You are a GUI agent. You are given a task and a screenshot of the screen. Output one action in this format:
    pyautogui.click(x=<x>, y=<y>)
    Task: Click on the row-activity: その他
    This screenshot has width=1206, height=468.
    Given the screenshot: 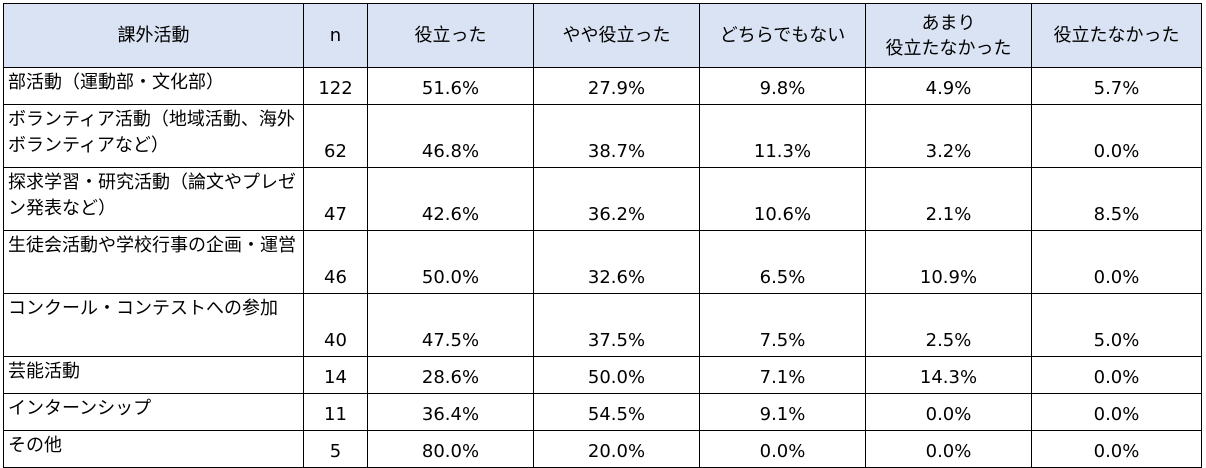 What is the action you would take?
    pyautogui.click(x=153, y=449)
    